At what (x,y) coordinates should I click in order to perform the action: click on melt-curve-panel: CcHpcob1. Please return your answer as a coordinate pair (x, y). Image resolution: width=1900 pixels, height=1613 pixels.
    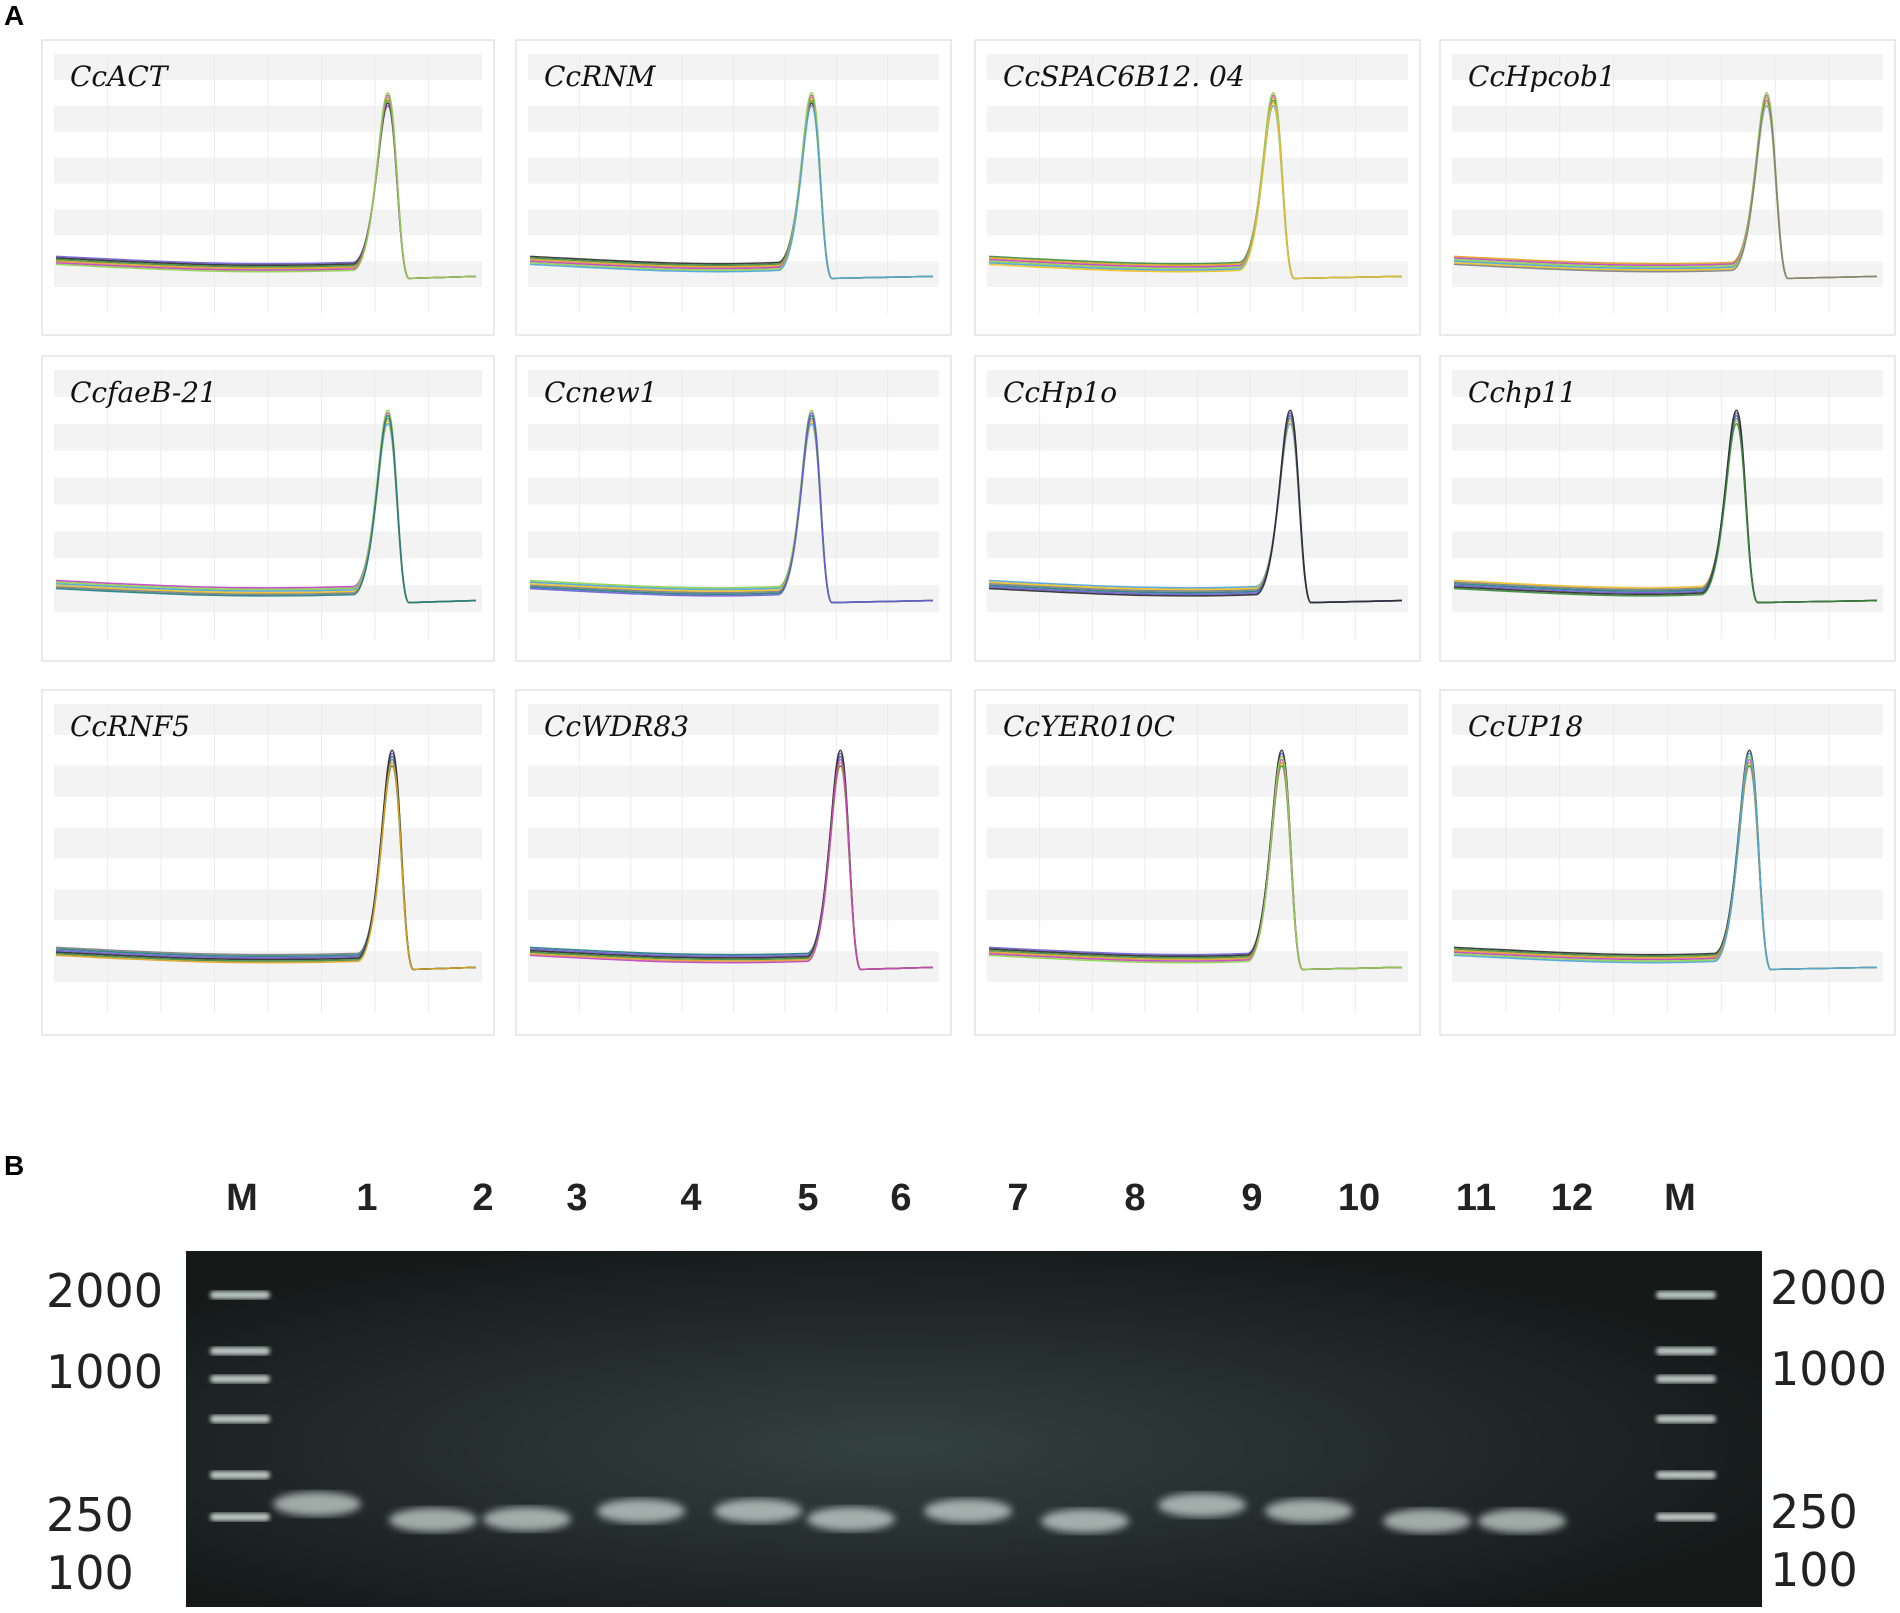
    Looking at the image, I should click on (1667, 187).